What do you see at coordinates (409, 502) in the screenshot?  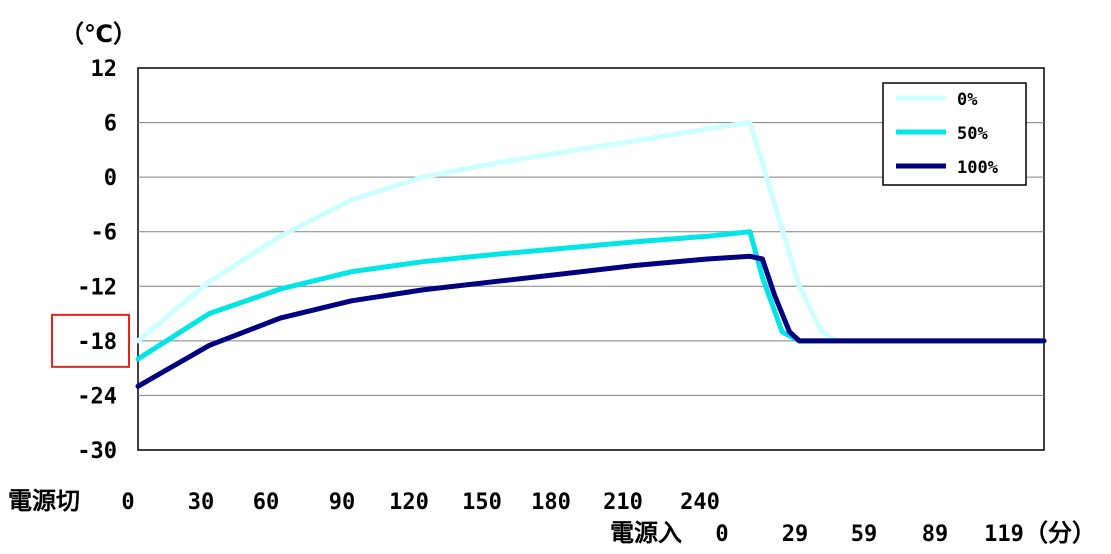 I see `x-off-tick-label: 120` at bounding box center [409, 502].